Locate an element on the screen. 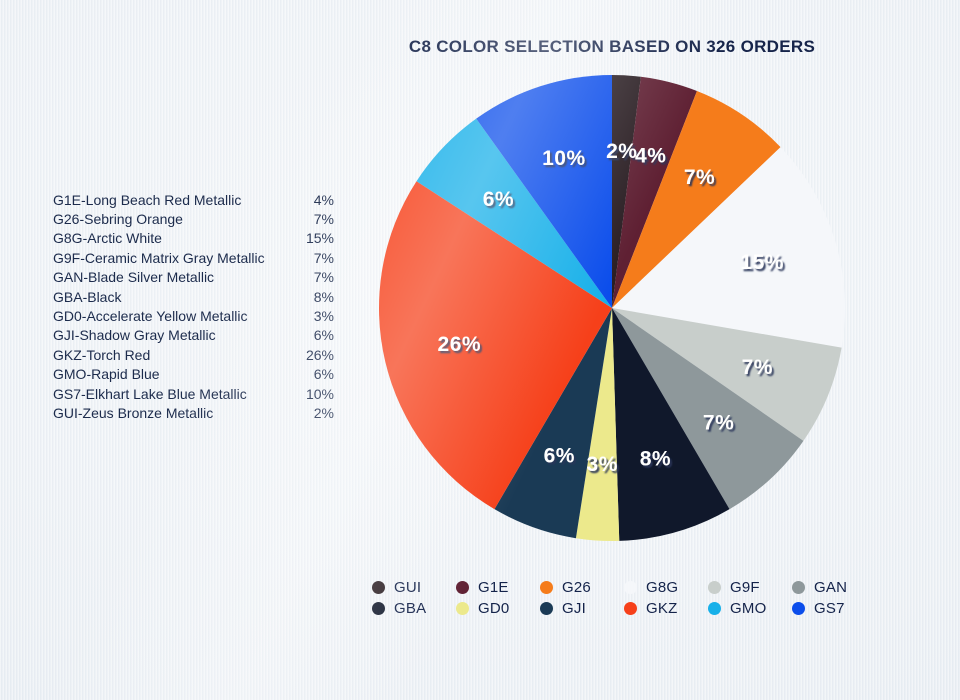 This screenshot has width=960, height=700. color-list-value: 8% is located at coordinates (323, 296).